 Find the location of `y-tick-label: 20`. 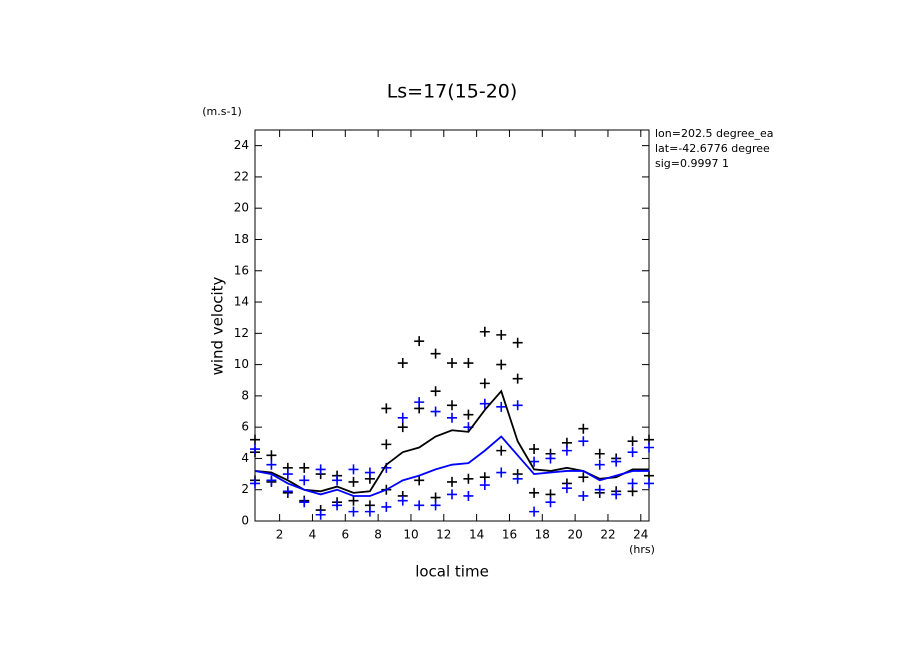

y-tick-label: 20 is located at coordinates (241, 208).